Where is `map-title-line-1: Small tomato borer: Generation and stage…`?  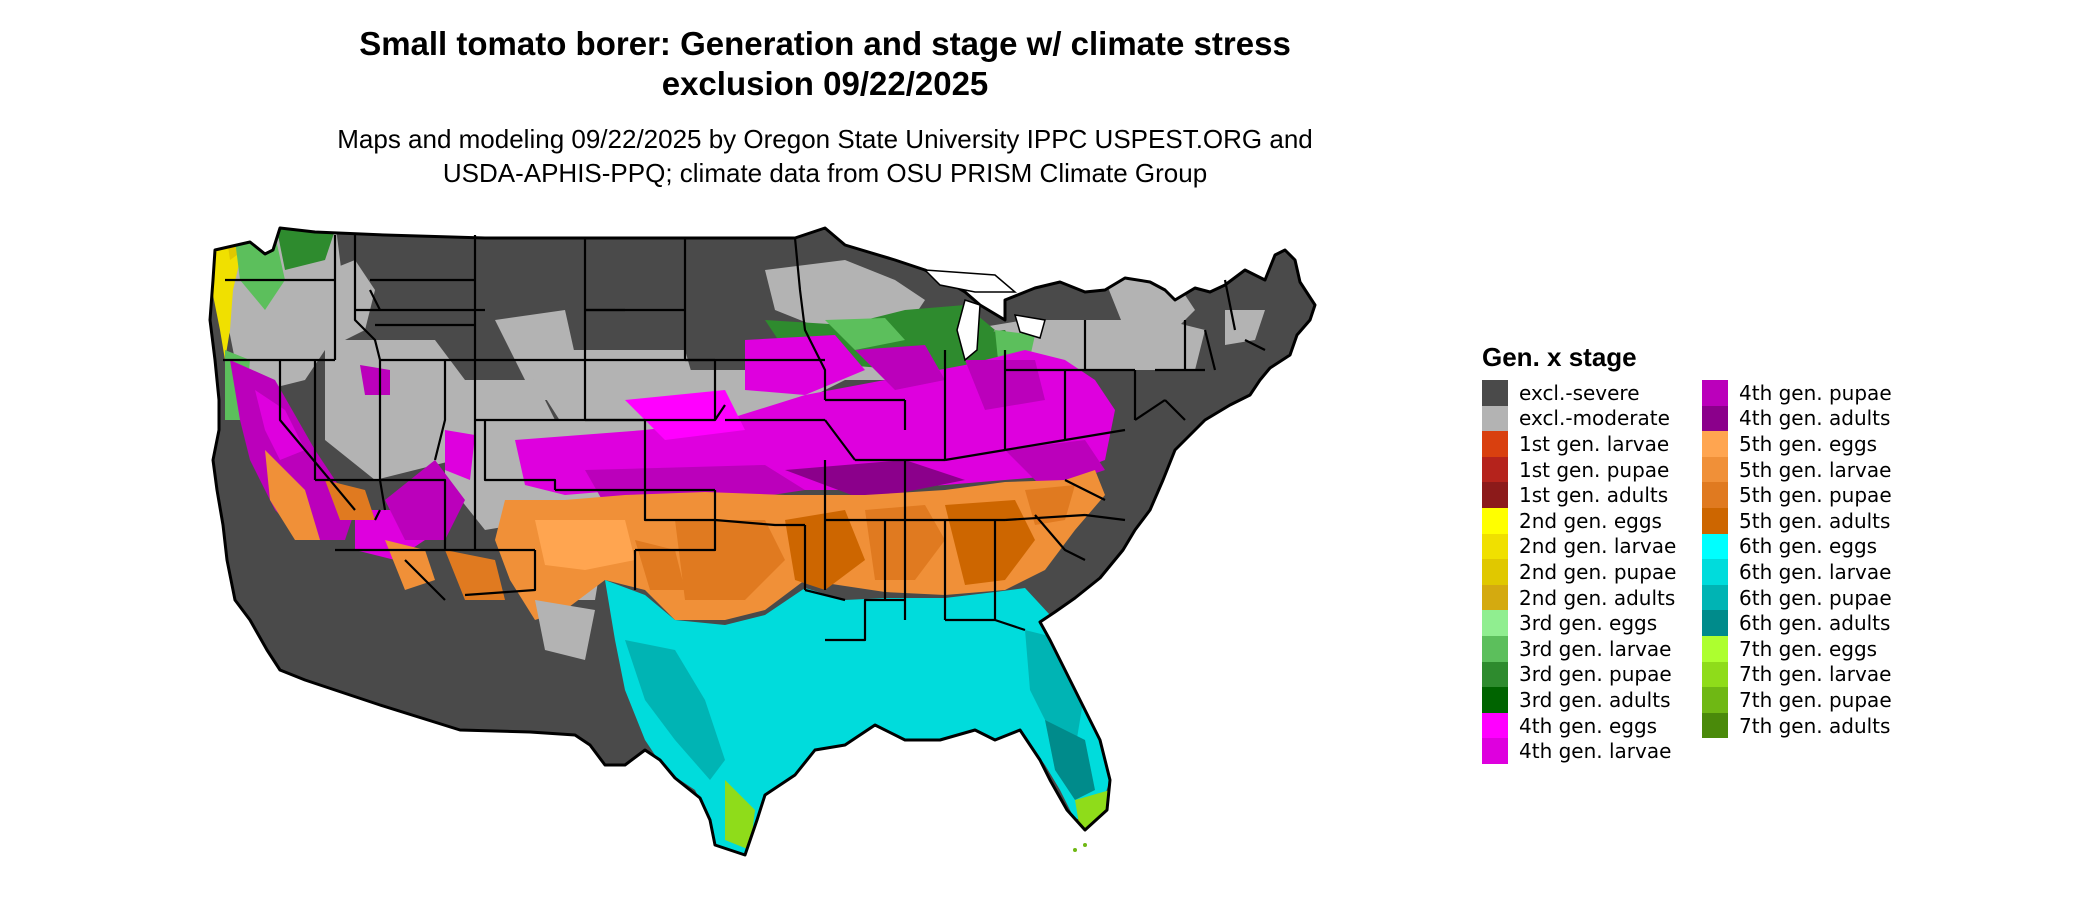
map-title-line-1: Small tomato borer: Generation and stage… is located at coordinates (825, 43).